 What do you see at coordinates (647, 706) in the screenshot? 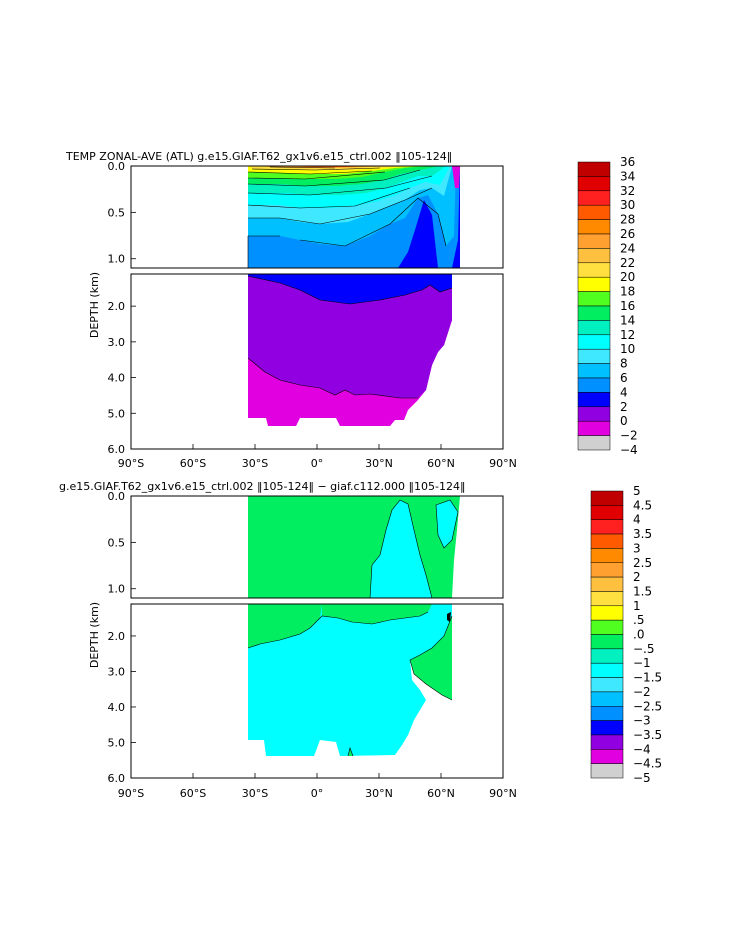
I see `colorbar-label: −2.5` at bounding box center [647, 706].